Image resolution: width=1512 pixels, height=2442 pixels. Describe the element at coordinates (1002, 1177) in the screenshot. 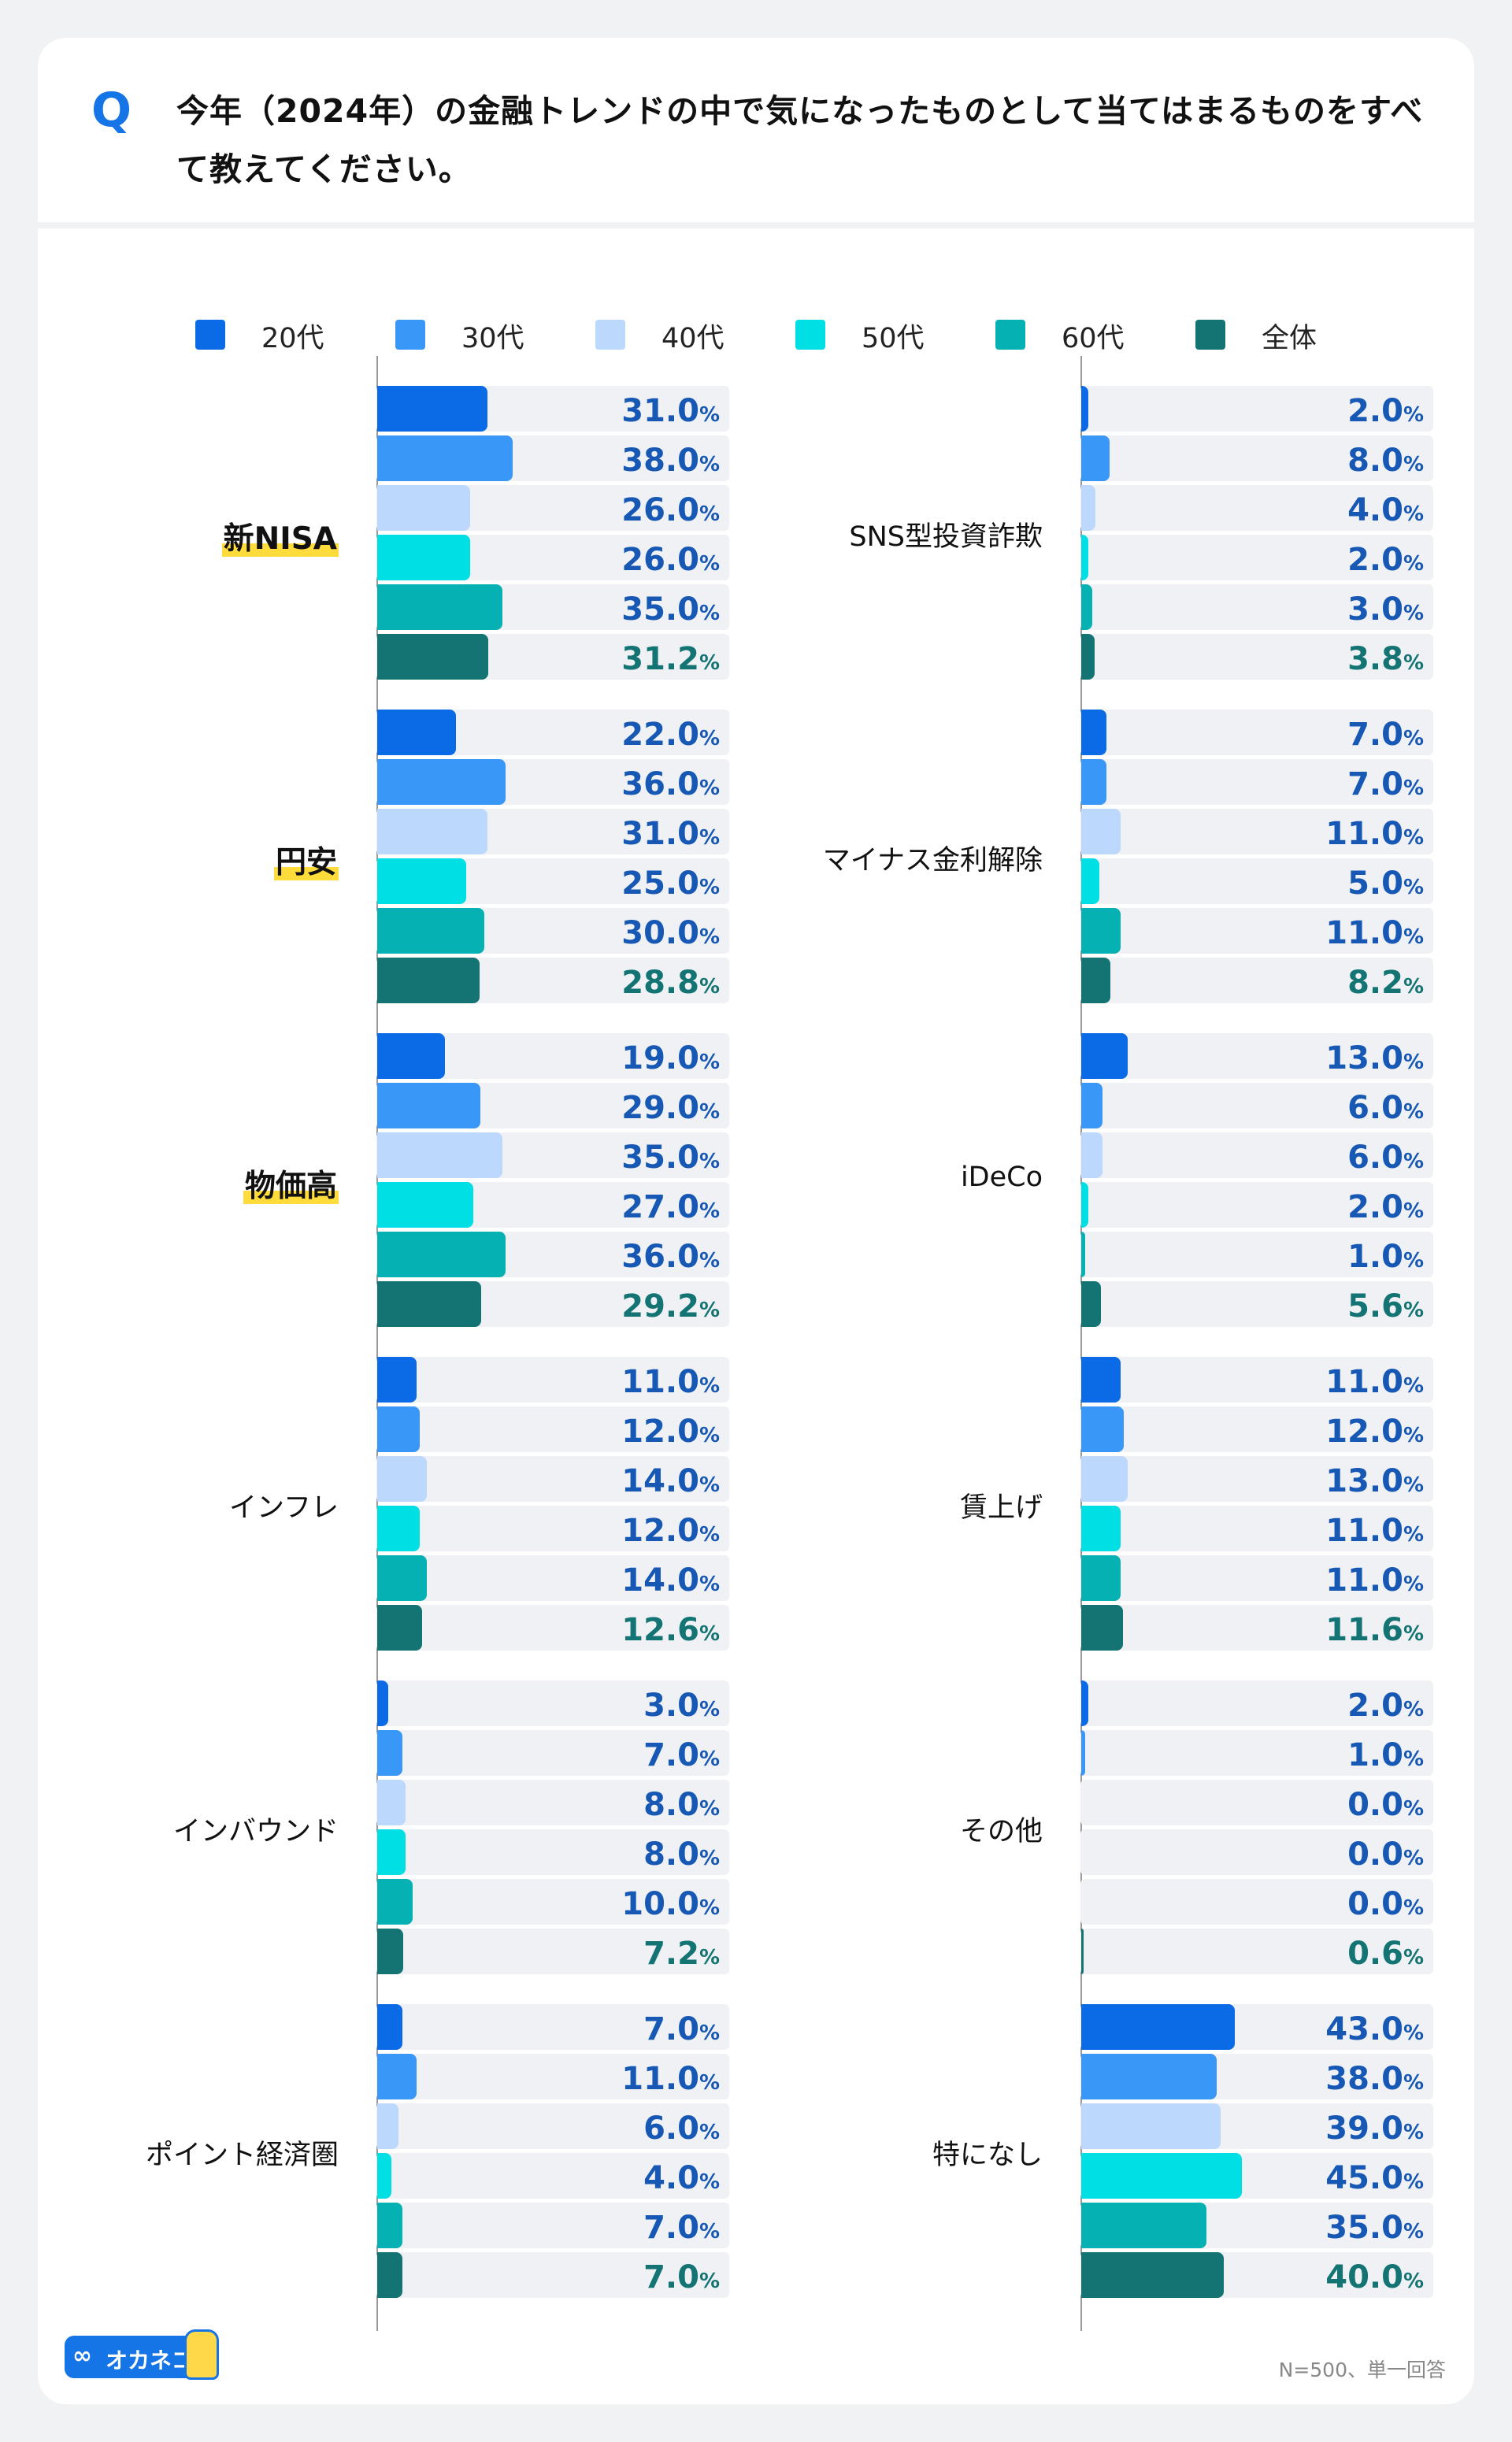

I see `category-label: iDeCo` at that location.